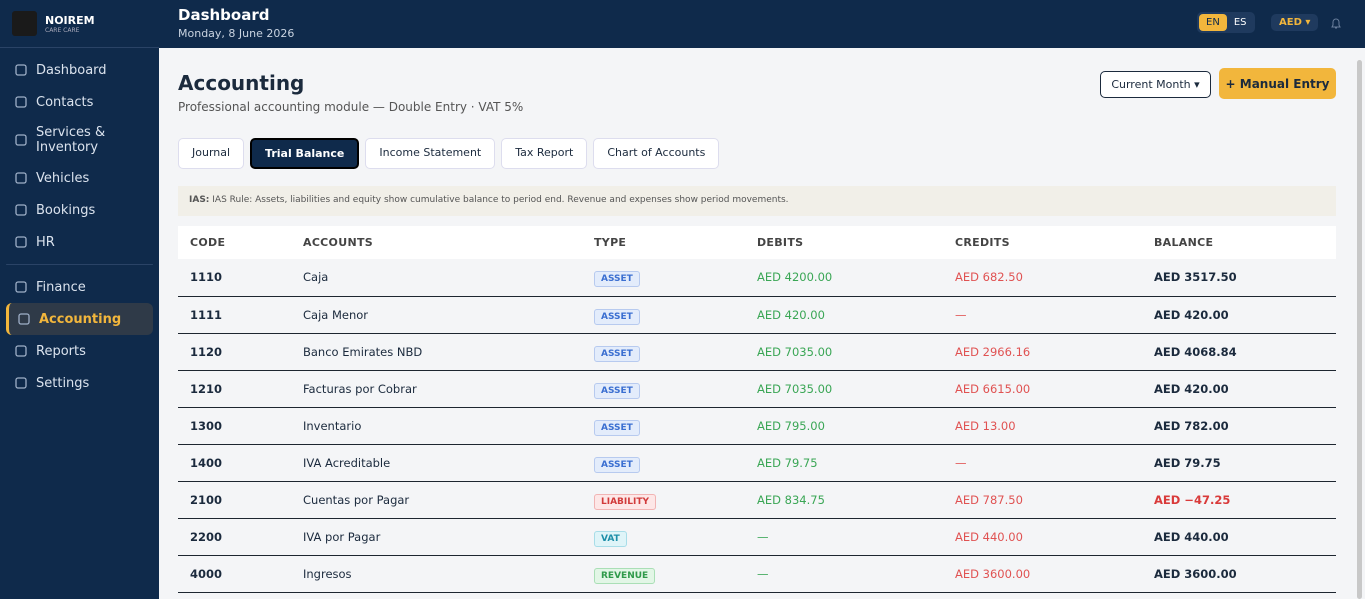 This screenshot has height=599, width=1365. Describe the element at coordinates (79, 242) in the screenshot. I see `nav-item: HR` at that location.